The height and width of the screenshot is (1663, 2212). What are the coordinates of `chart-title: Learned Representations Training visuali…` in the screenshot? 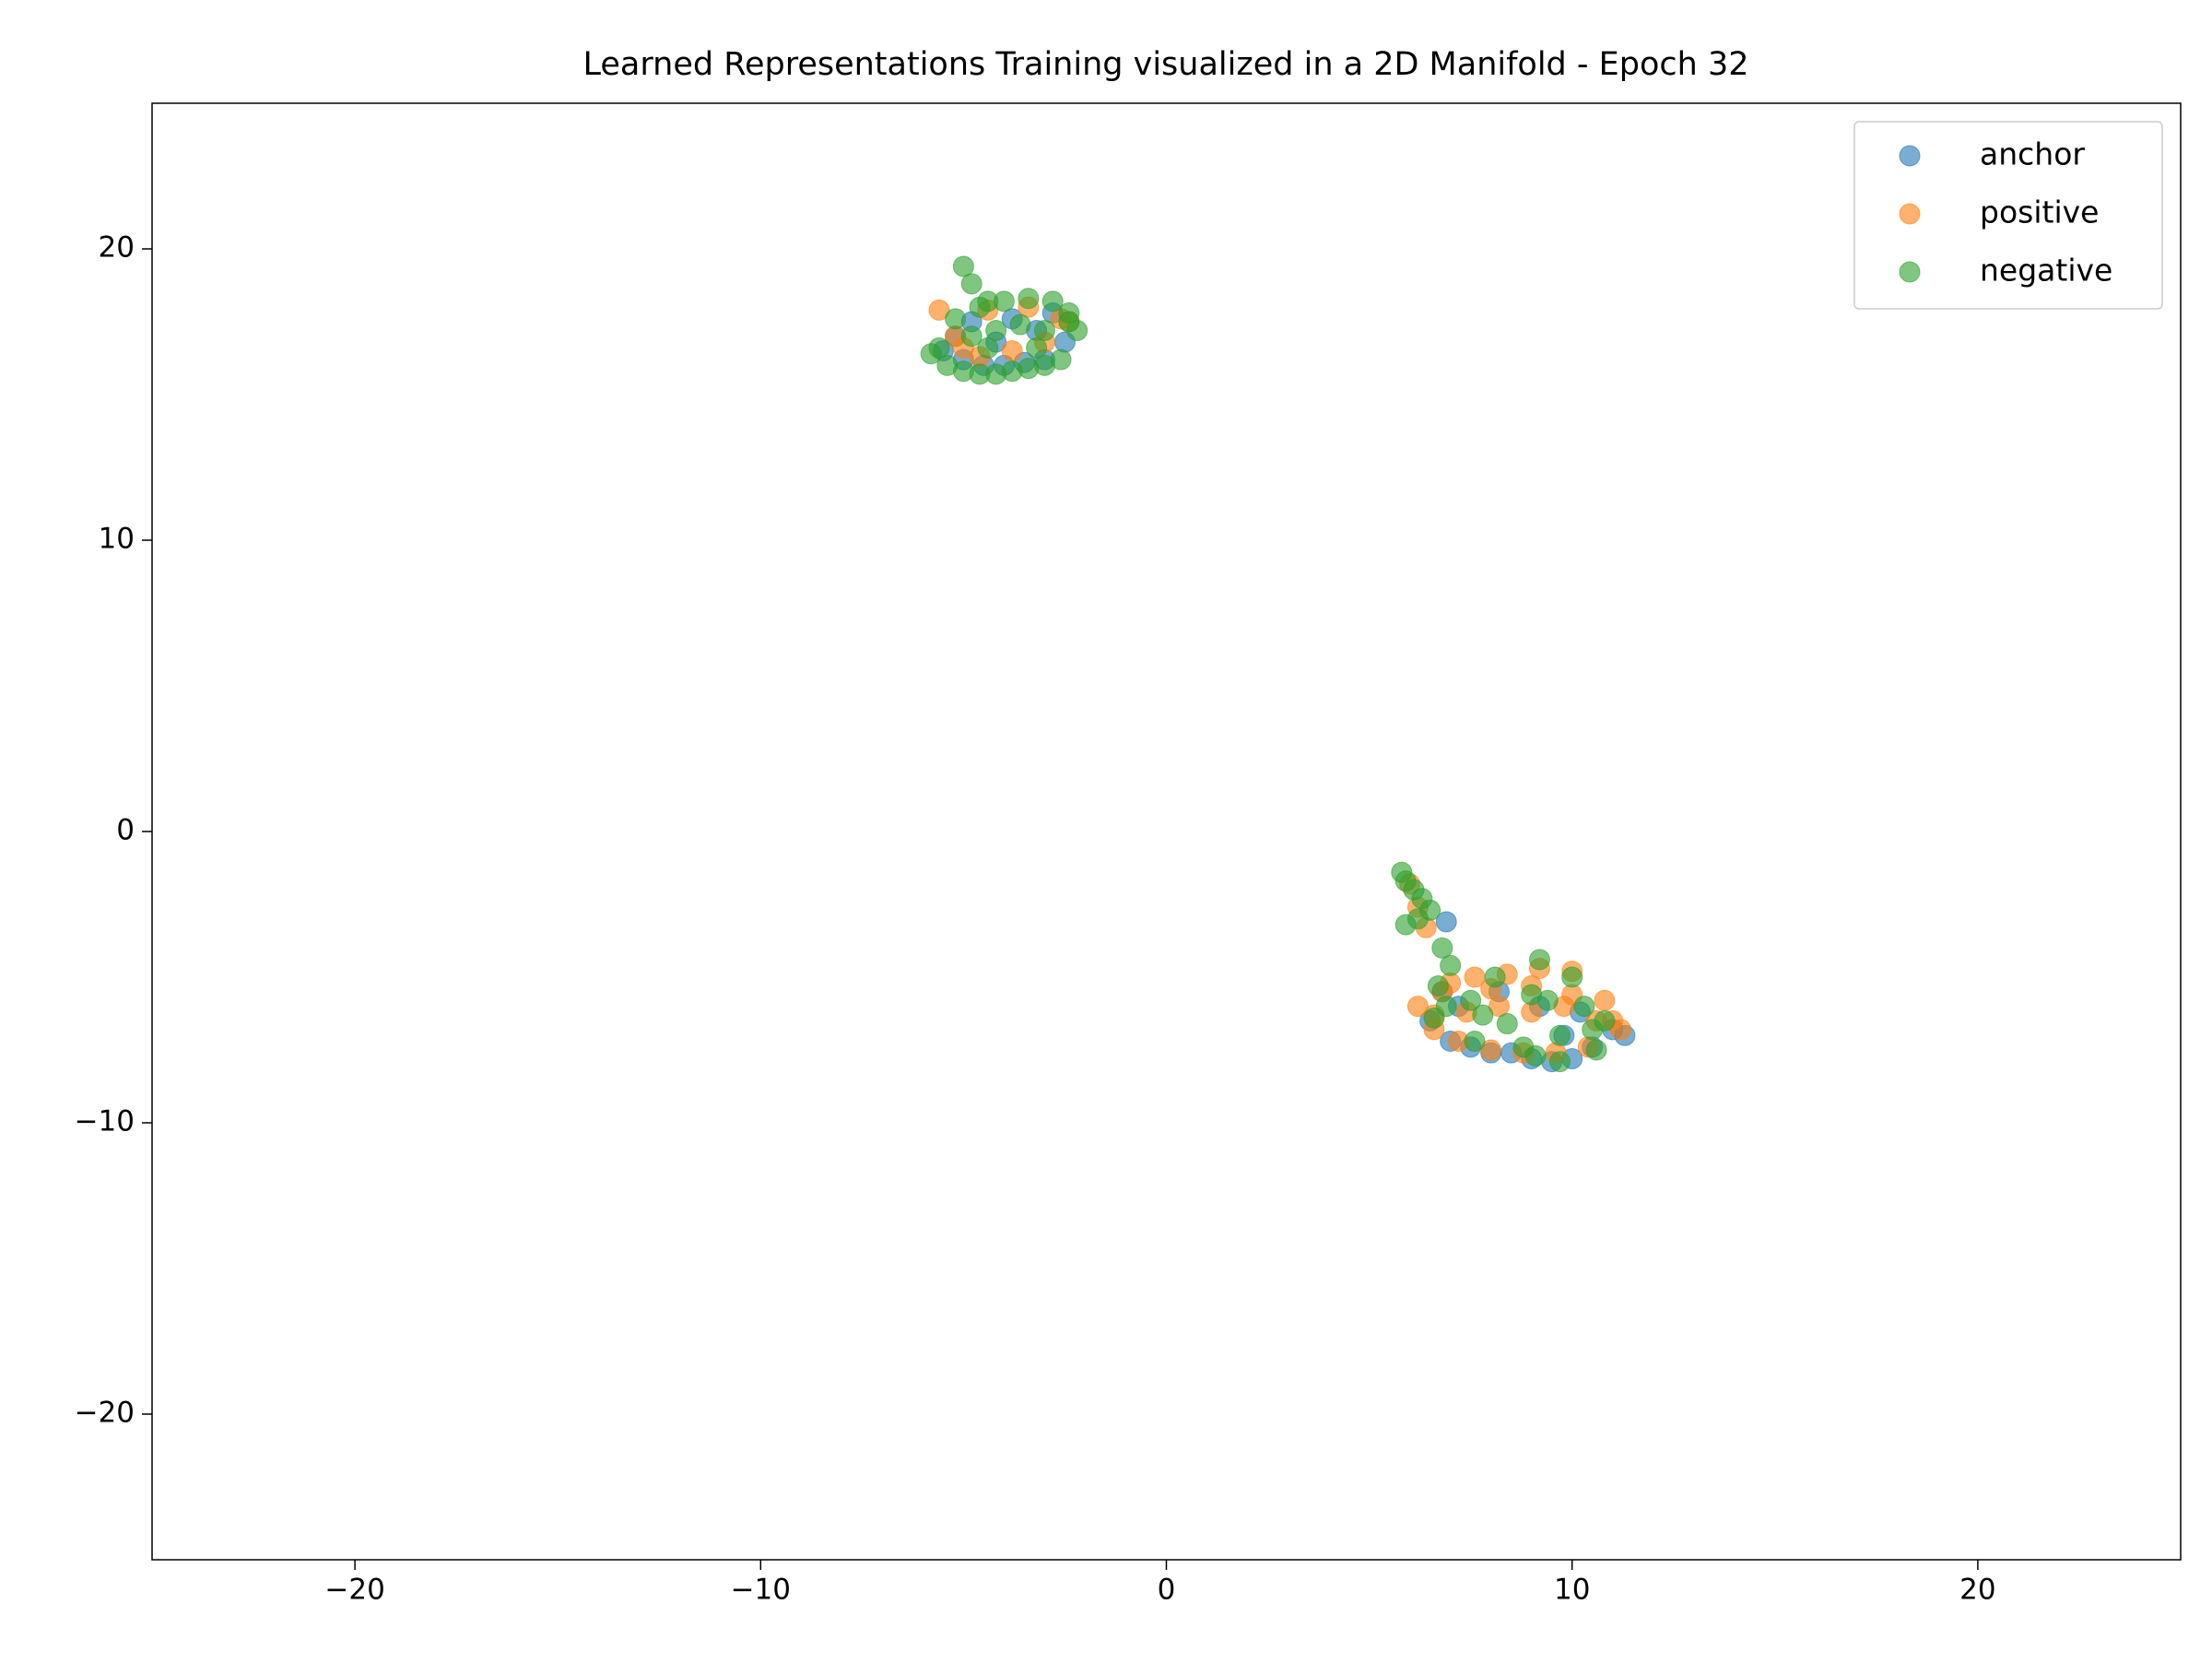 It's located at (1166, 64).